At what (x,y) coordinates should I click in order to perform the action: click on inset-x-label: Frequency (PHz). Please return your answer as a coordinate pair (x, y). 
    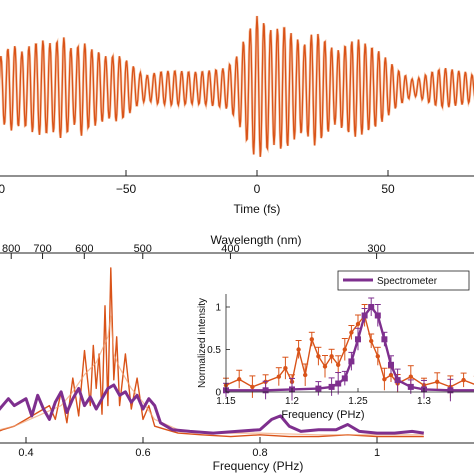
    Looking at the image, I should click on (322, 415).